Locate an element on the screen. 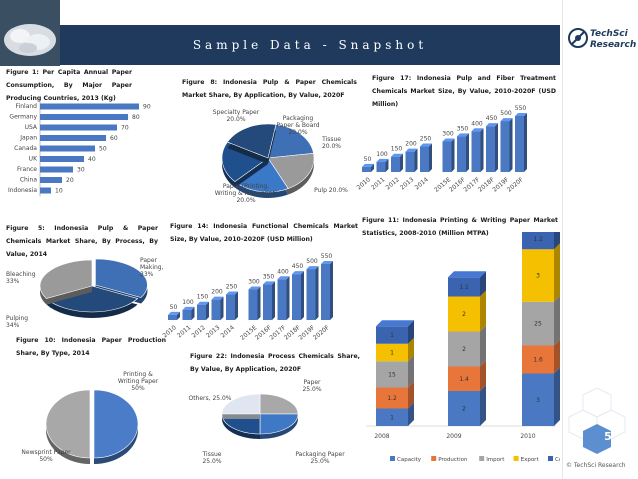 This screenshot has width=638, height=479. fig11-segment-label: 1.1 is located at coordinates (464, 287).